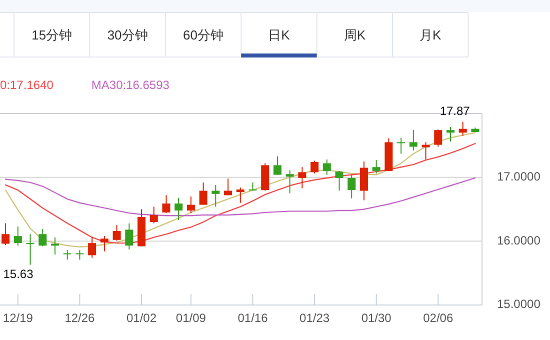 This screenshot has height=340, width=550. What do you see at coordinates (141, 318) in the screenshot?
I see `x-tick-label: 01/02` at bounding box center [141, 318].